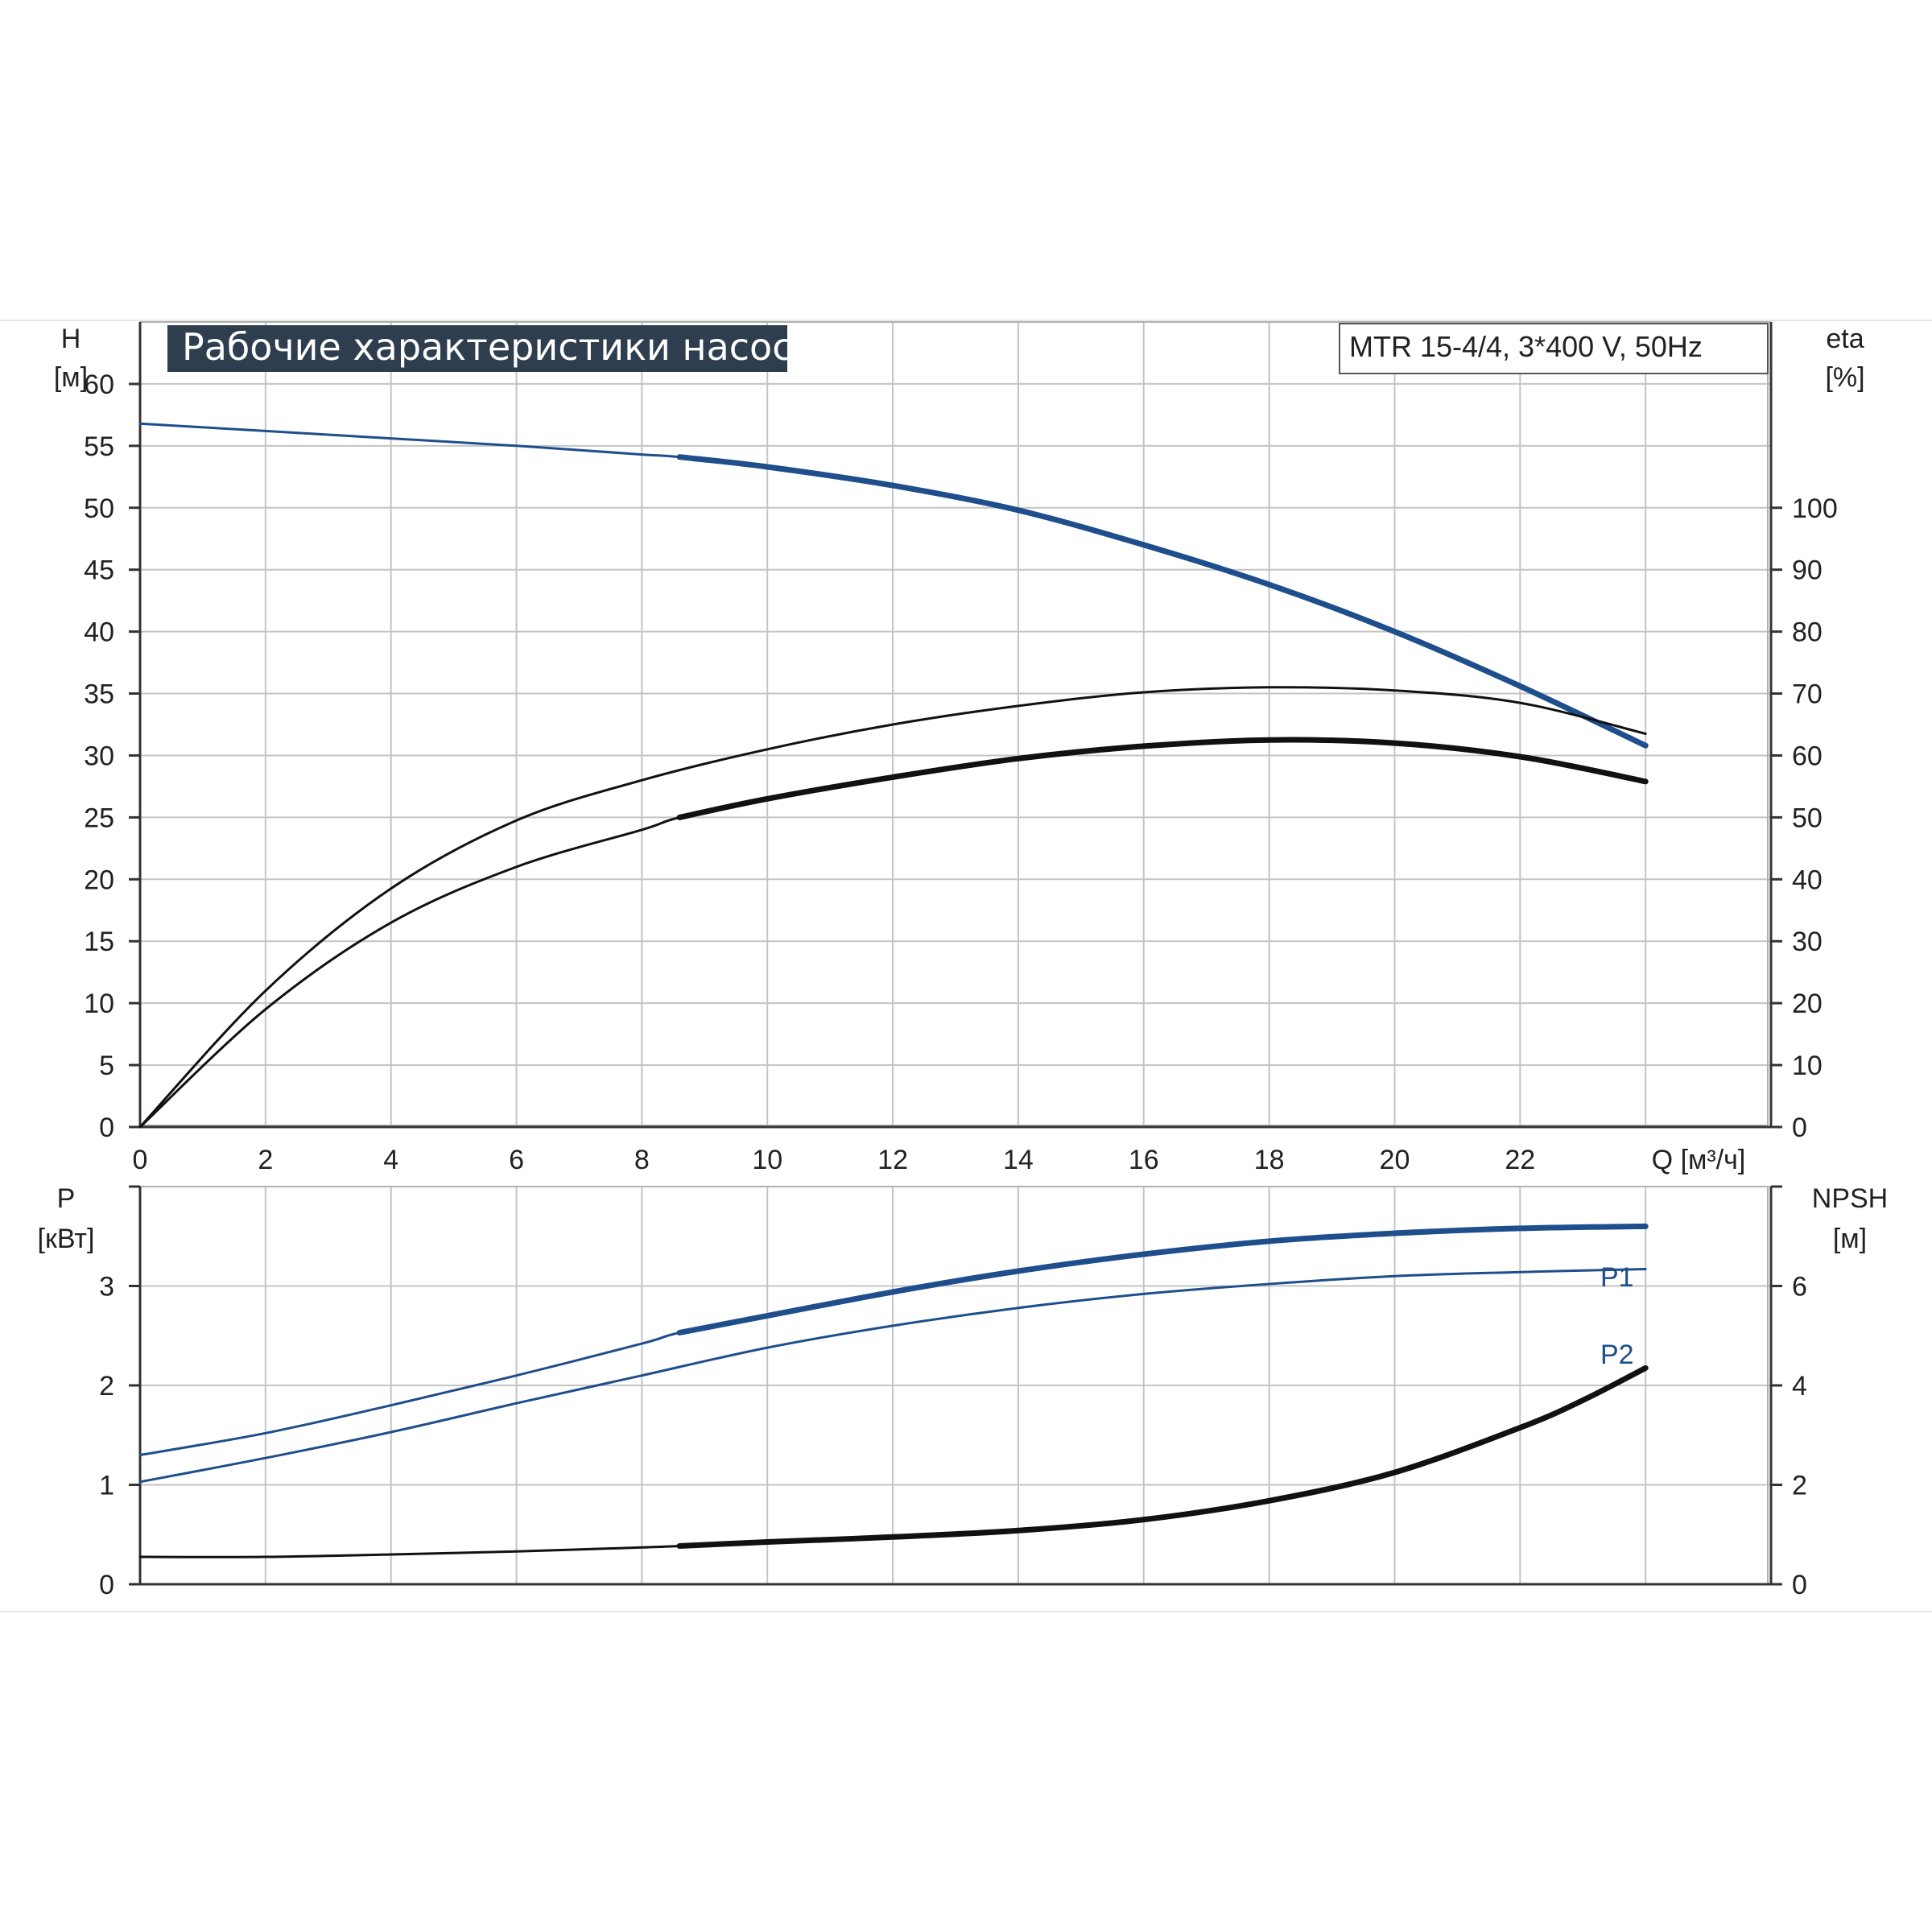  Describe the element at coordinates (99, 756) in the screenshot. I see `y-tick-label: 30` at that location.